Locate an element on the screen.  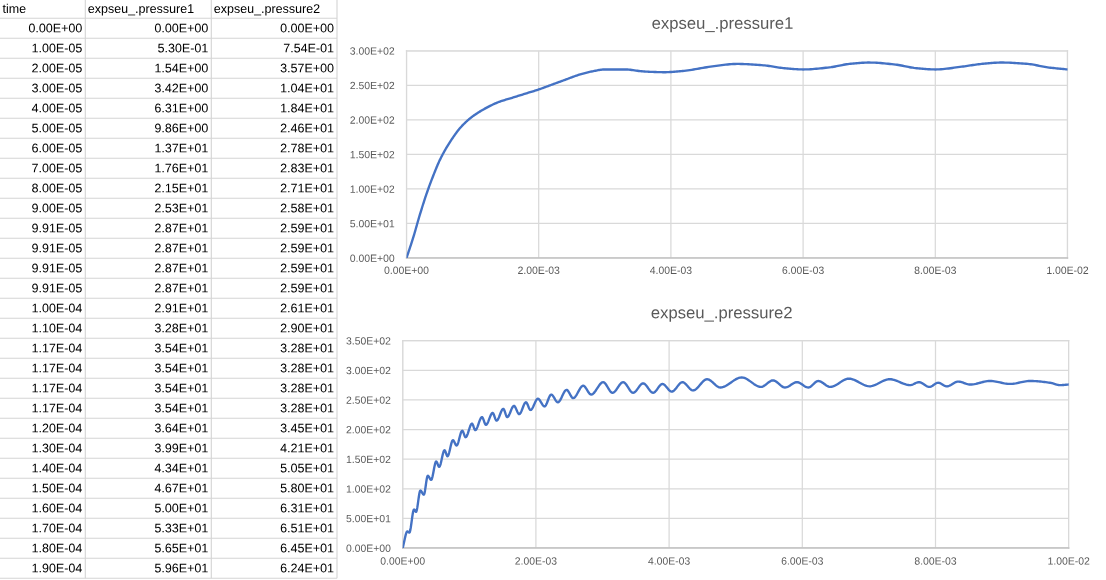
text: 6.24E+01 is located at coordinates (307, 568).